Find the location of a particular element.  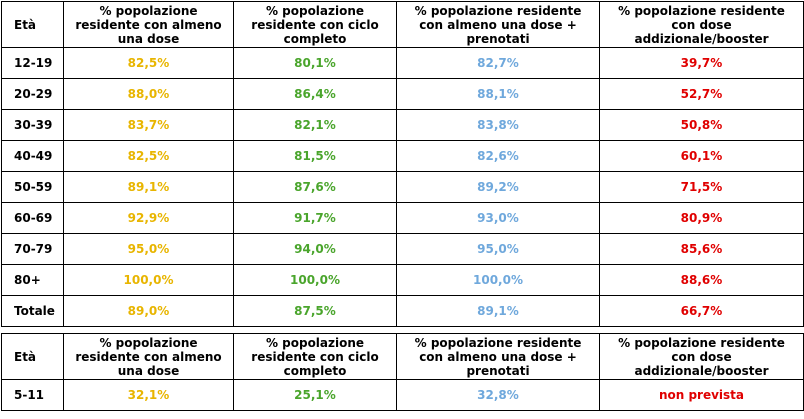

cell: 66,7% is located at coordinates (701, 311).